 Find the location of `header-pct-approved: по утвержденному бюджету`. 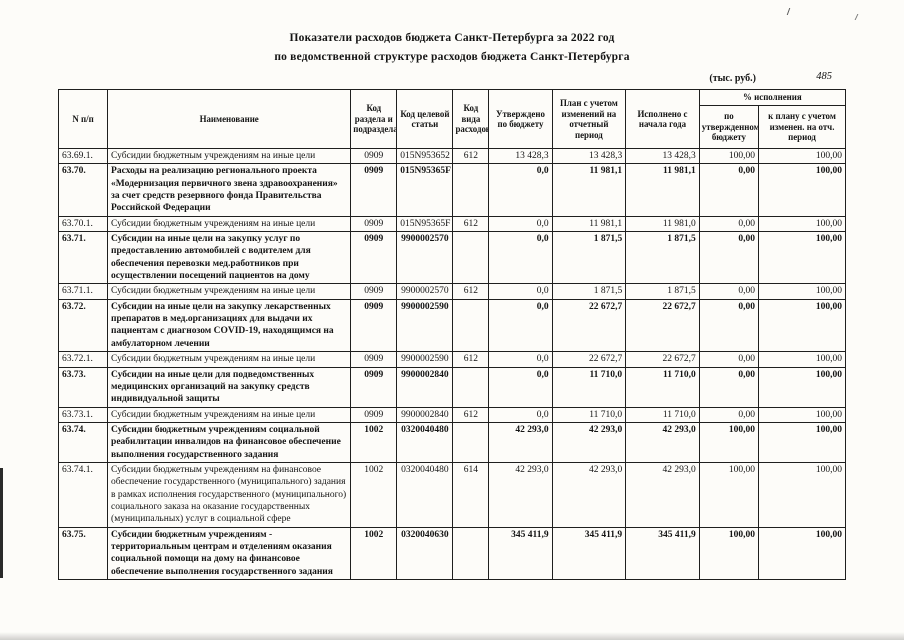

header-pct-approved: по утвержденному бюджету is located at coordinates (729, 127).